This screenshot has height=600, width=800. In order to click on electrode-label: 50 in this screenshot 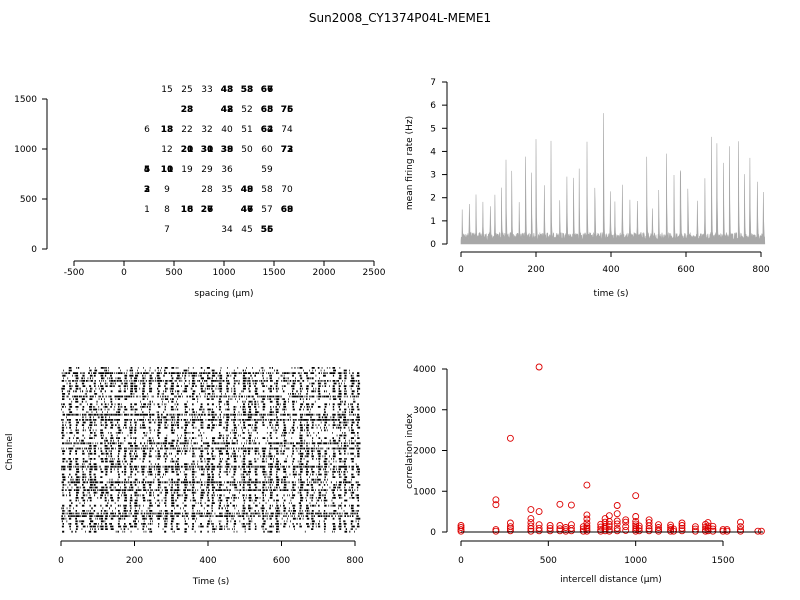, I will do `click(247, 150)`.